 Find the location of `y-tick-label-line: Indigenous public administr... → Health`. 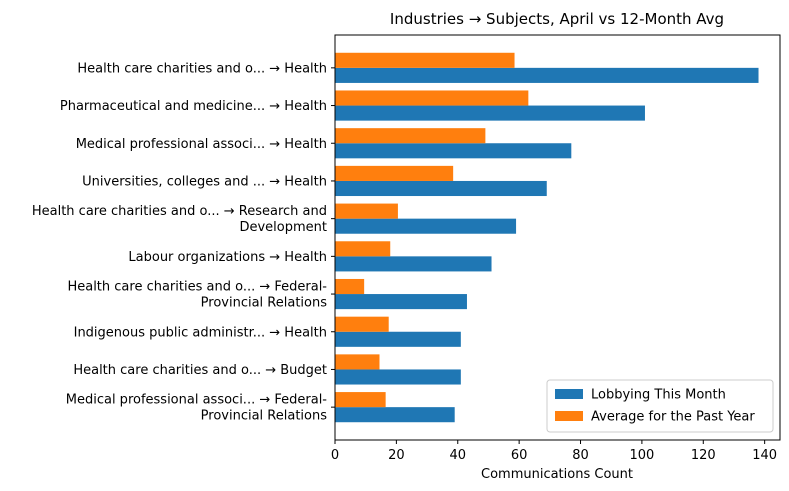

y-tick-label-line: Indigenous public administr... → Health is located at coordinates (200, 332).